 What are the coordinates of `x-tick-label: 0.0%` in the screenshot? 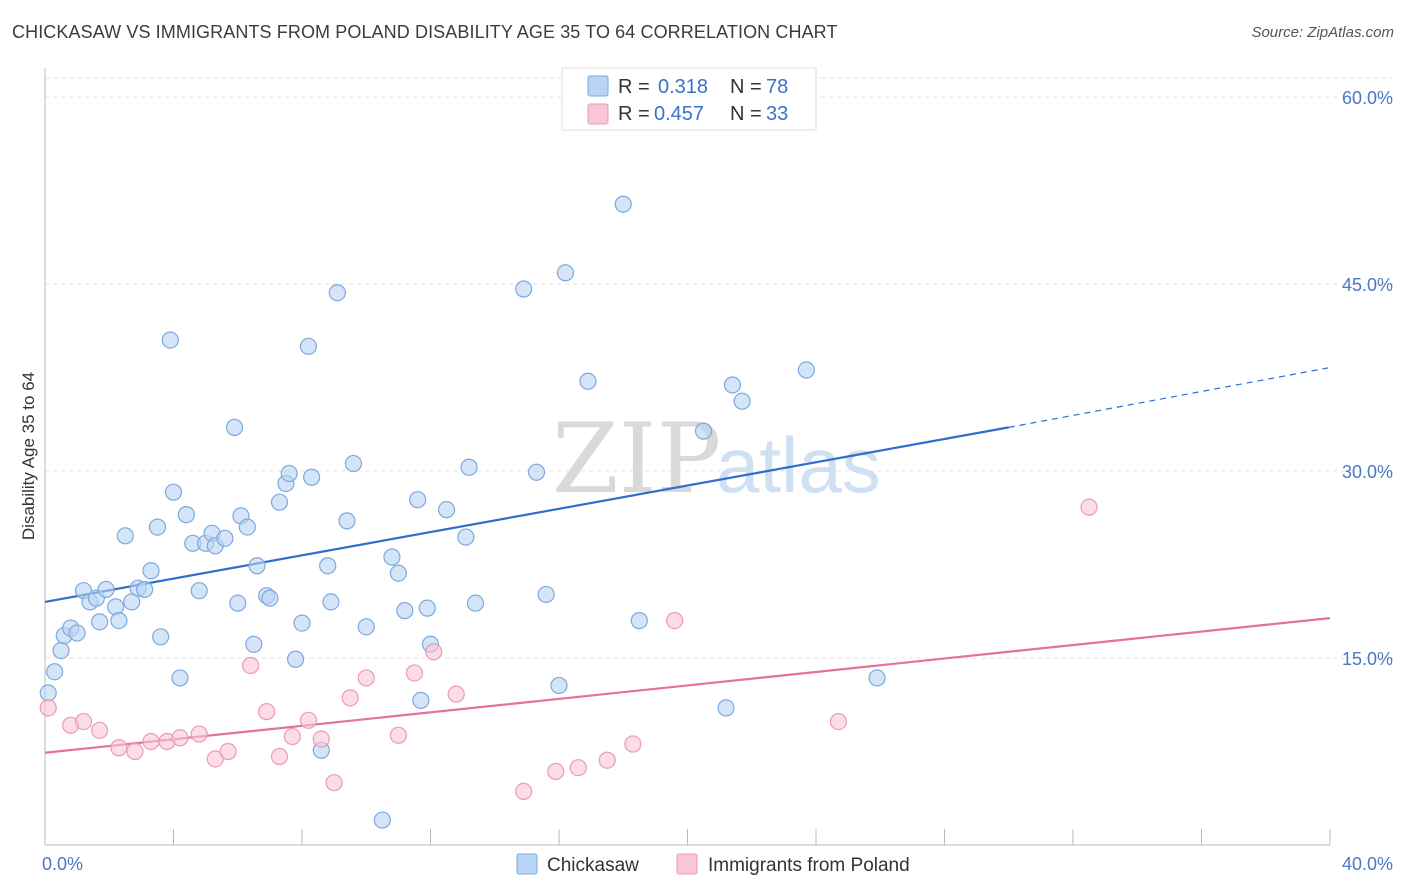 It's located at (62, 864).